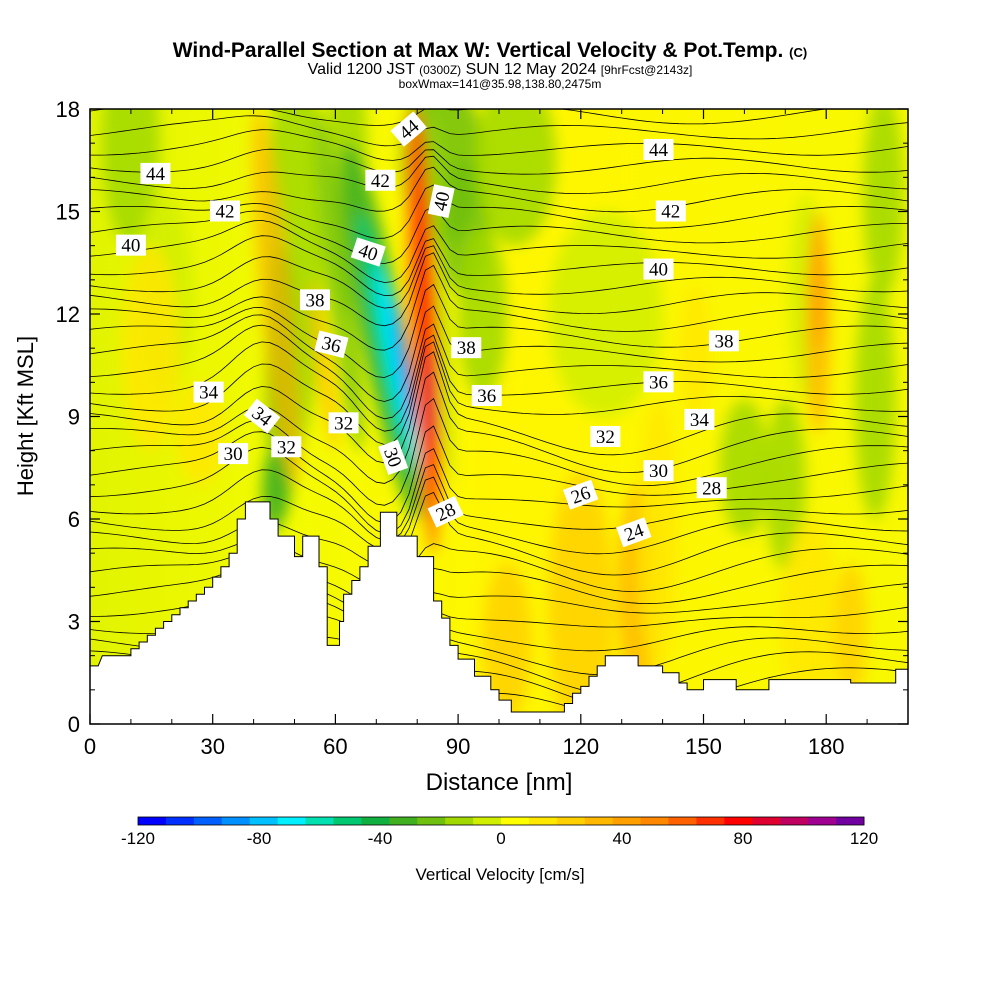 This screenshot has height=1000, width=1000. What do you see at coordinates (74, 417) in the screenshot?
I see `y-tick-label: 9` at bounding box center [74, 417].